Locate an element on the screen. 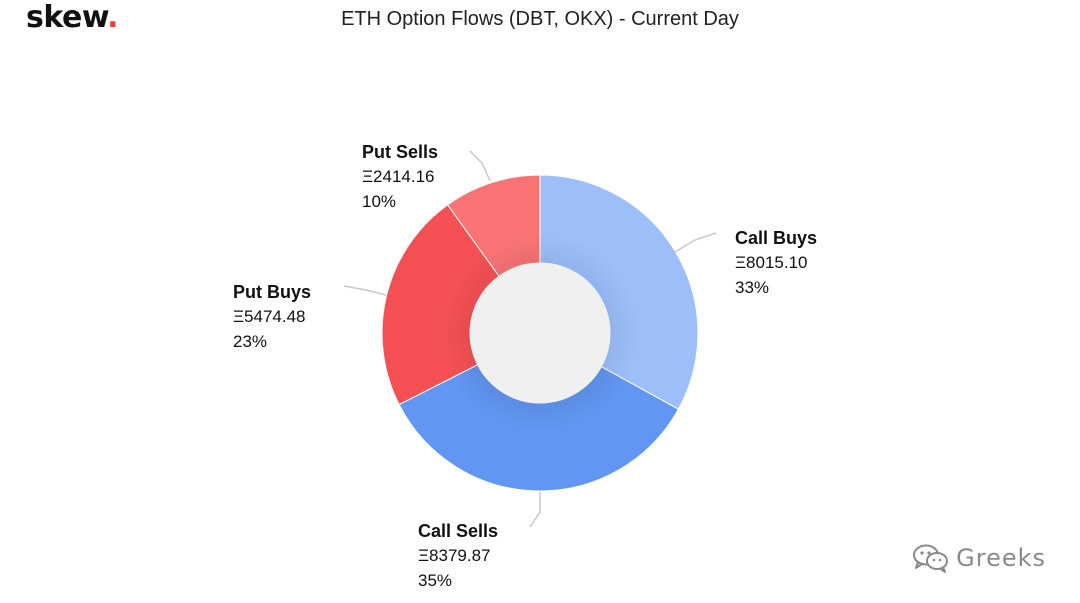 Image resolution: width=1080 pixels, height=603 pixels. label-value-put-buys: Ξ5474.48 is located at coordinates (269, 316).